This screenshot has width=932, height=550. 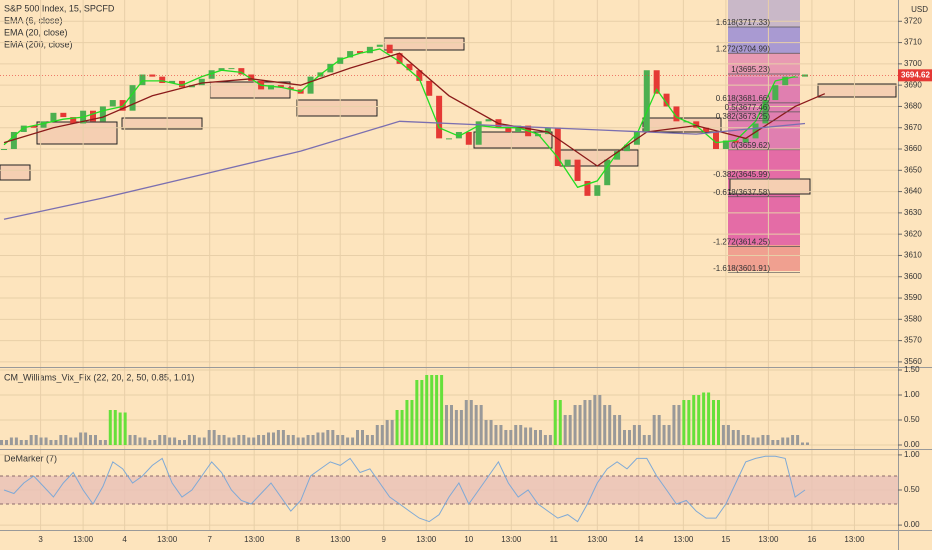 I want to click on last-price-tag, so click(x=915, y=75).